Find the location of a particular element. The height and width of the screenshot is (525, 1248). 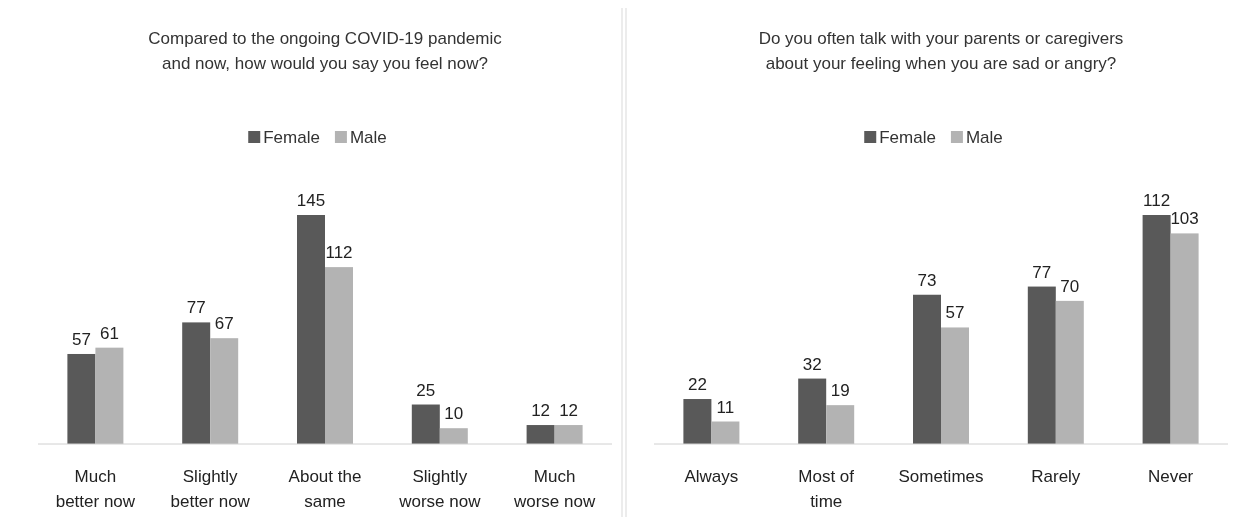

x-tick-label: Much worse now is located at coordinates (554, 489).